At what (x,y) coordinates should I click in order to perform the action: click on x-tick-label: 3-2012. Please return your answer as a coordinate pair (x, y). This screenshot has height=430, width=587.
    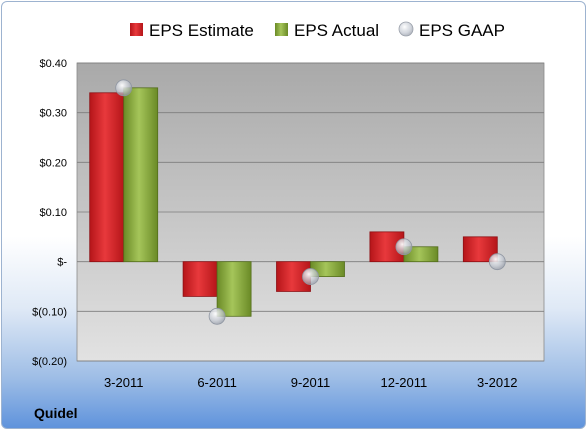
    Looking at the image, I should click on (497, 382).